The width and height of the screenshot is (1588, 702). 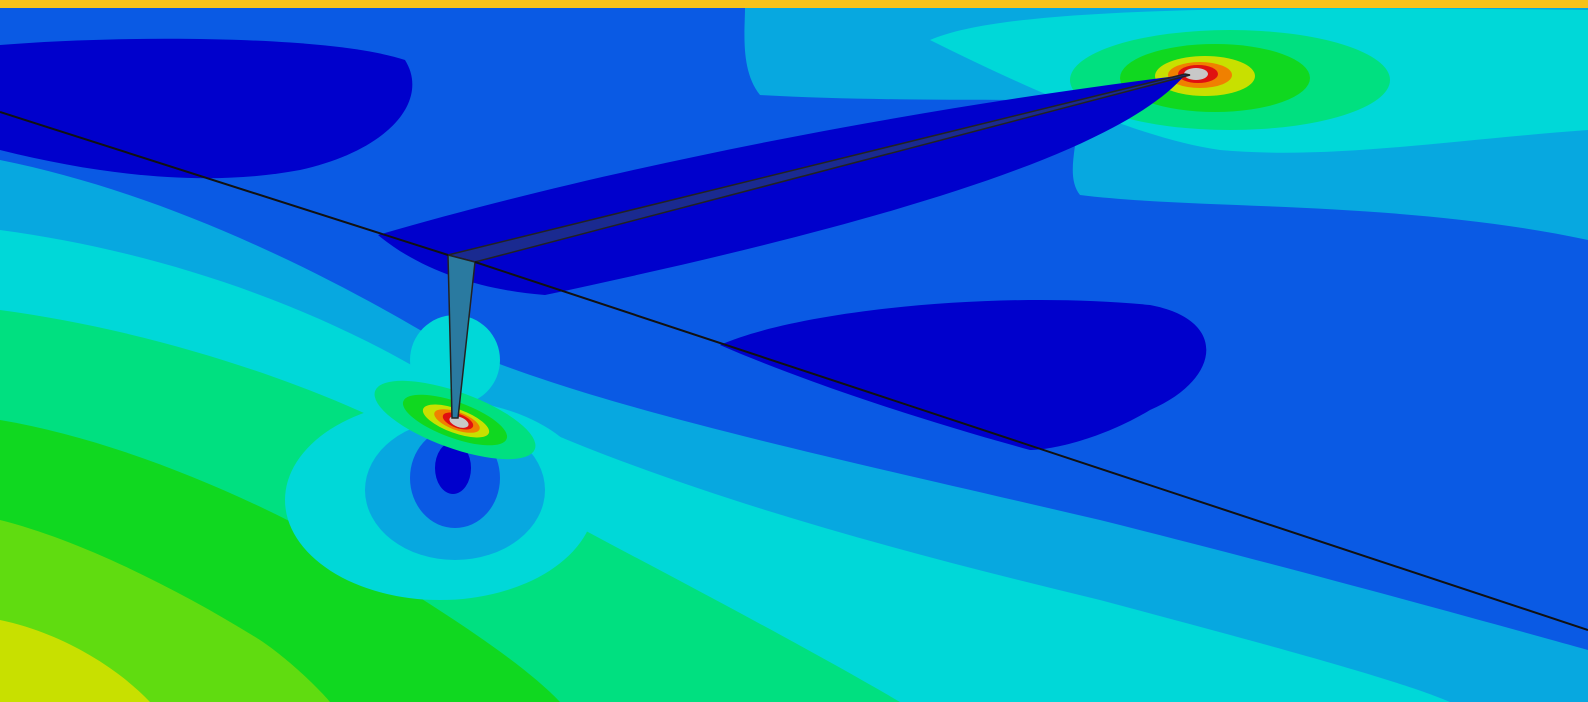 What do you see at coordinates (963, 374) in the screenshot?
I see `region-dark-middle-right` at bounding box center [963, 374].